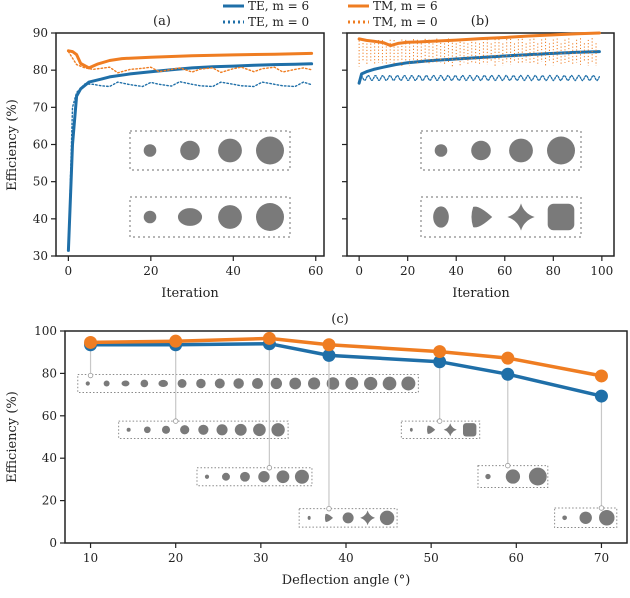 This screenshot has width=630, height=598. Describe the element at coordinates (367, 518) in the screenshot. I see `meta-atom-star` at that location.